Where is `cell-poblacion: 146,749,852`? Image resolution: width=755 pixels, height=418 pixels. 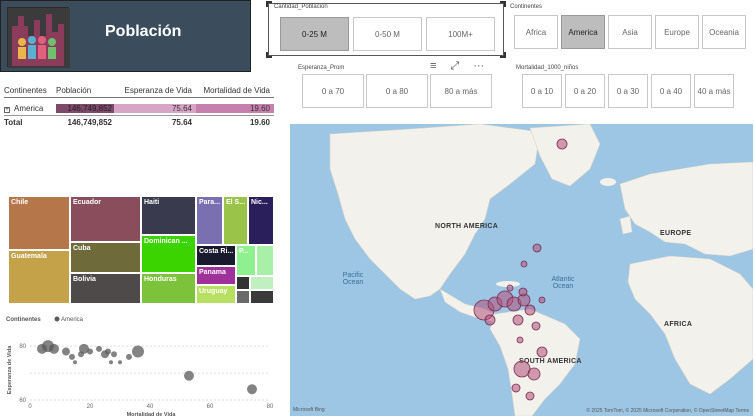
cell-poblacion: 146,749,852 is located at coordinates (85, 108).